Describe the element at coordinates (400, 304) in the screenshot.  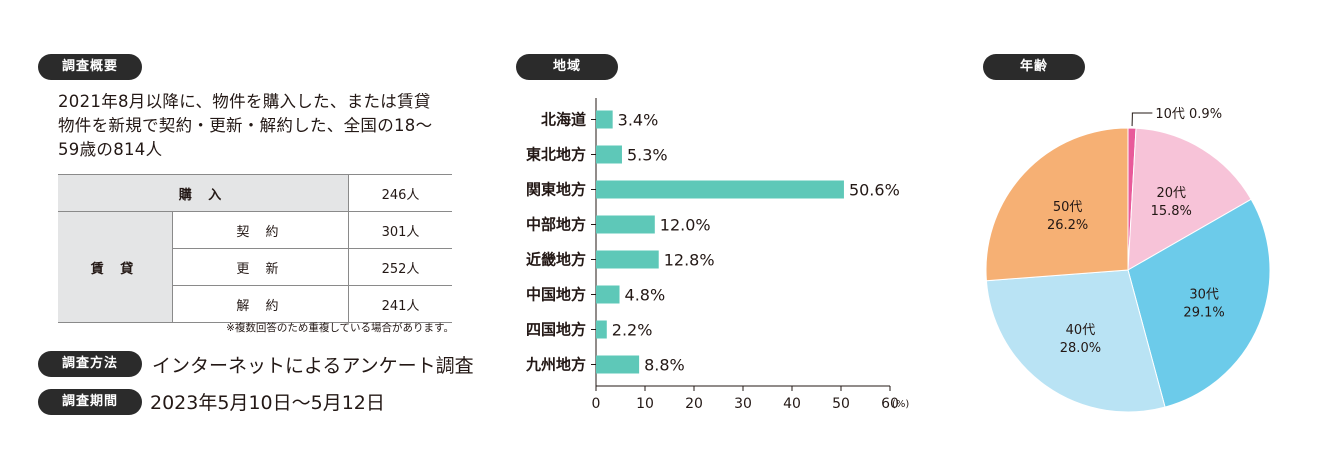
I see `cancellation-count: 241人` at that location.